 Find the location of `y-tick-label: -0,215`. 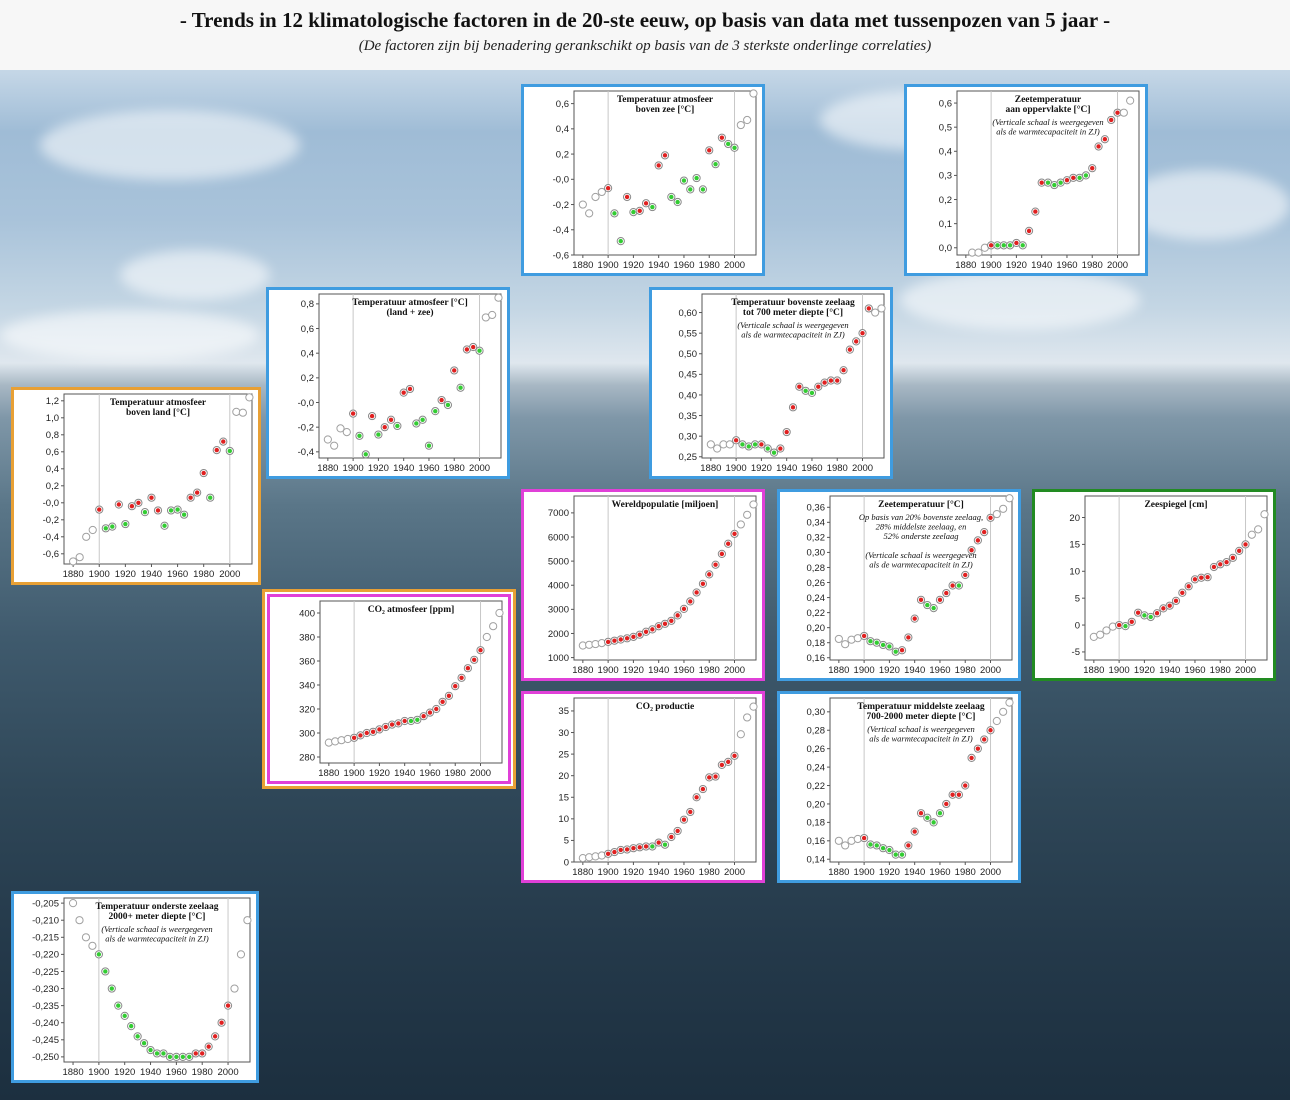

y-tick-label: -0,215 is located at coordinates (45, 938).